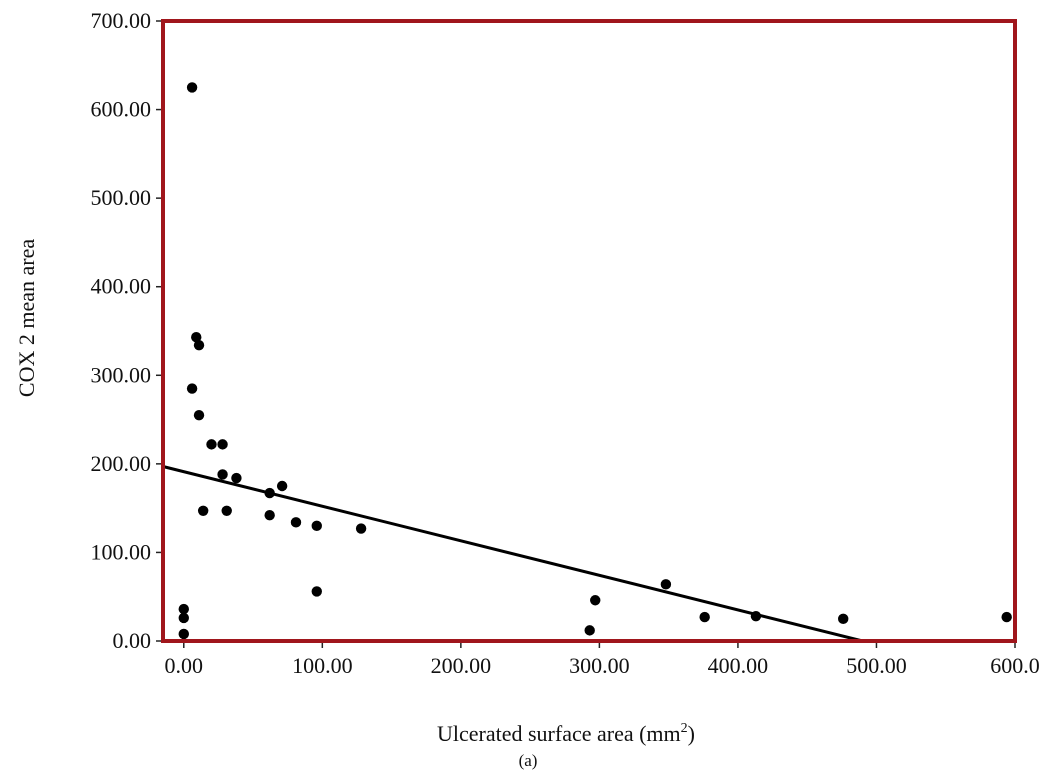 Image resolution: width=1056 pixels, height=773 pixels. I want to click on y-tick-label: 400.00, so click(121, 286).